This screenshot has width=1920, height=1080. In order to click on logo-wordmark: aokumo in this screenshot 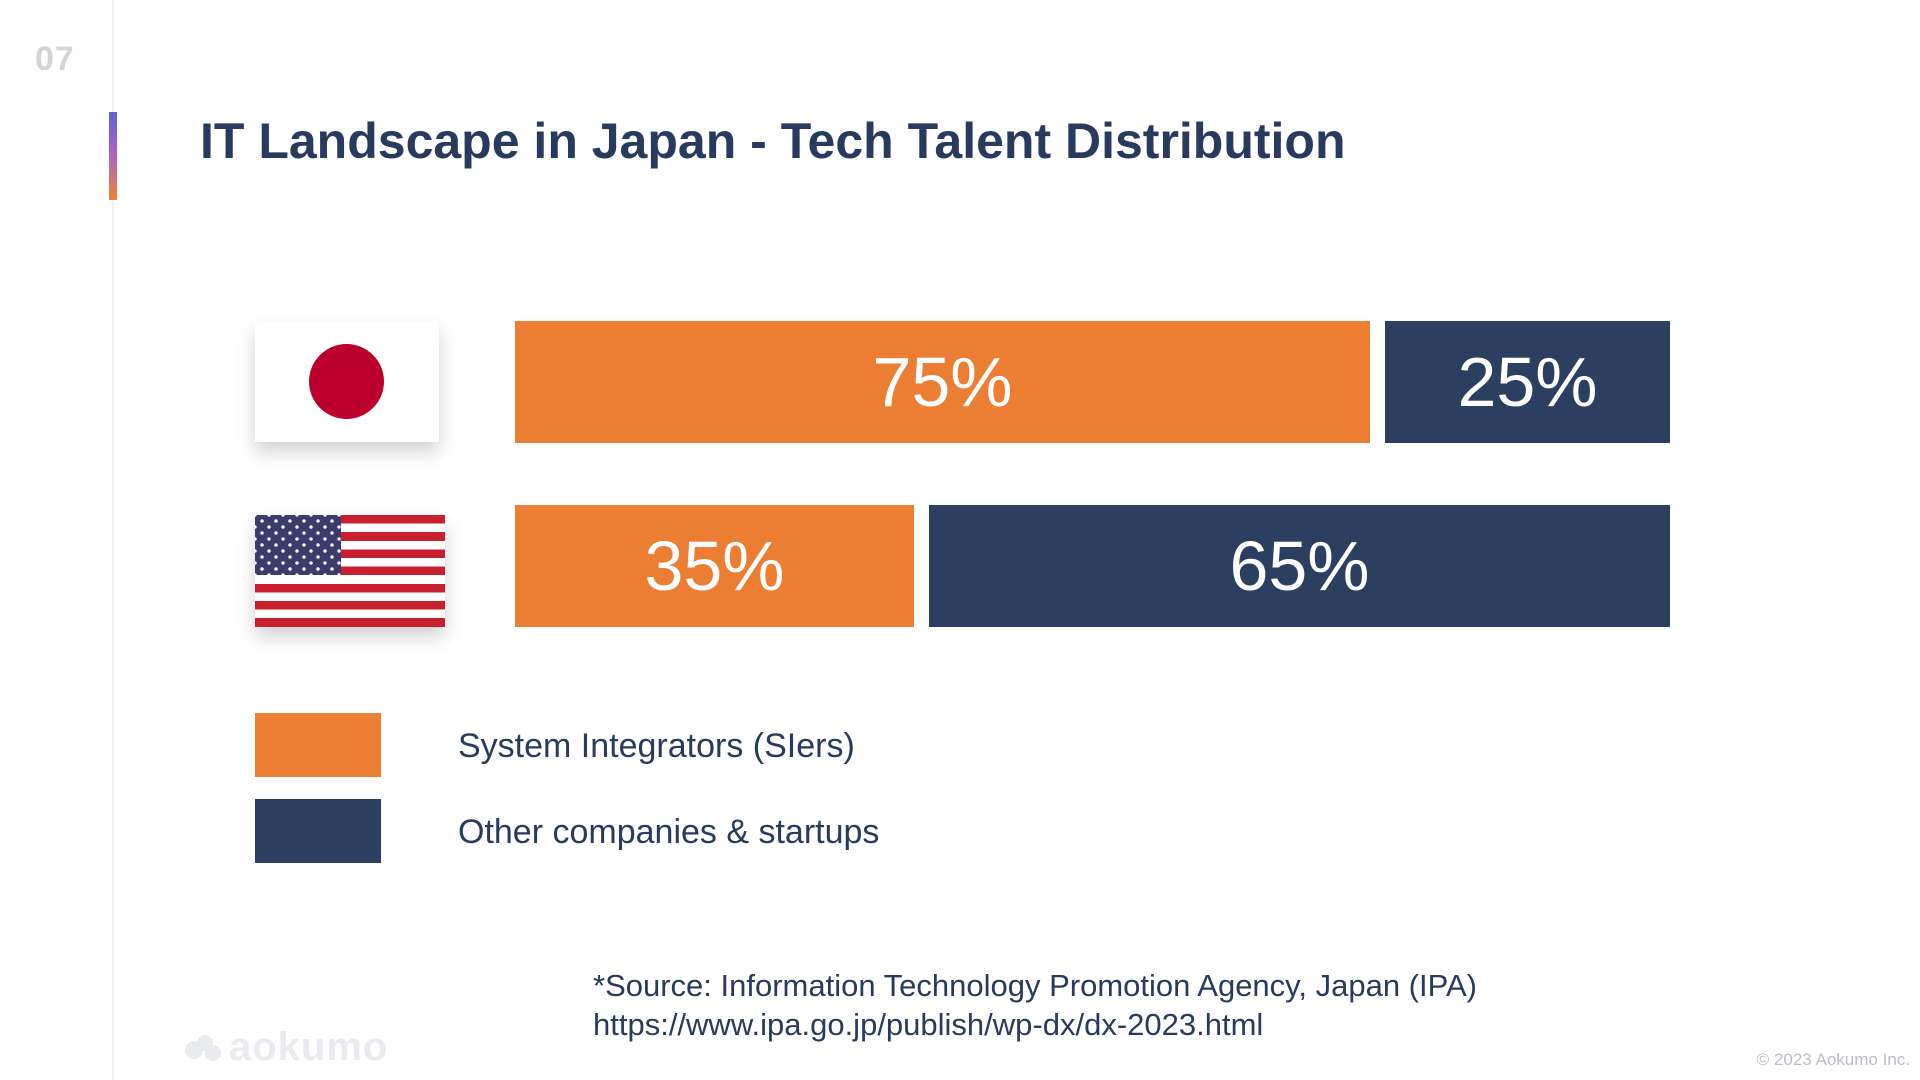, I will do `click(309, 1047)`.